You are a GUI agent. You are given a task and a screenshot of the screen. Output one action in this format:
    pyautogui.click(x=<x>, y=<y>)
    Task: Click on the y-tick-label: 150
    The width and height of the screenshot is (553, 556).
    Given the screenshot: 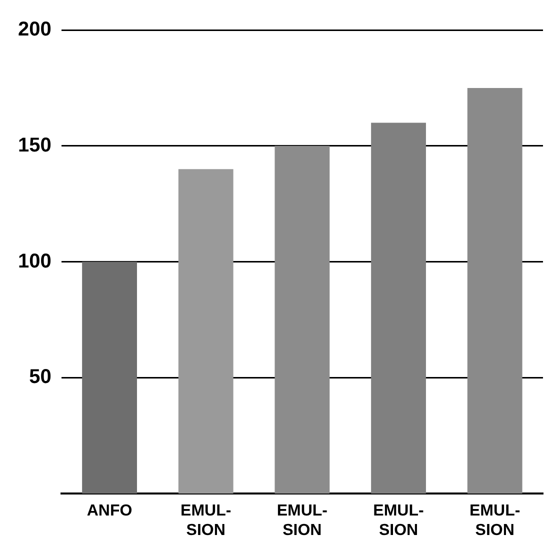 What is the action you would take?
    pyautogui.click(x=35, y=145)
    